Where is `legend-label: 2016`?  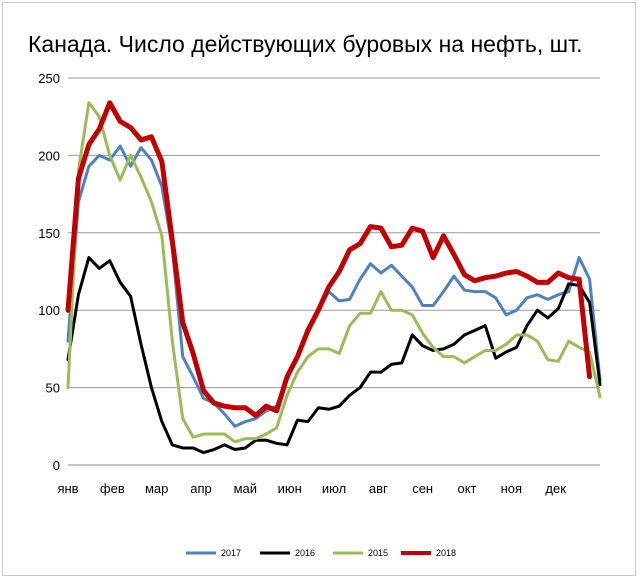 legend-label: 2016 is located at coordinates (305, 553).